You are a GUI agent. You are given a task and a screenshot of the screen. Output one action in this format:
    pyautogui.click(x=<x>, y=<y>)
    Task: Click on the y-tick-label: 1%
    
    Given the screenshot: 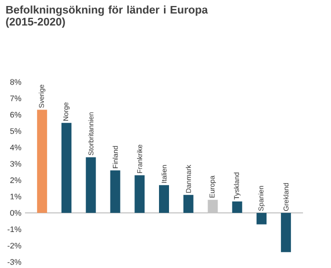 What is the action you would take?
    pyautogui.click(x=16, y=197)
    